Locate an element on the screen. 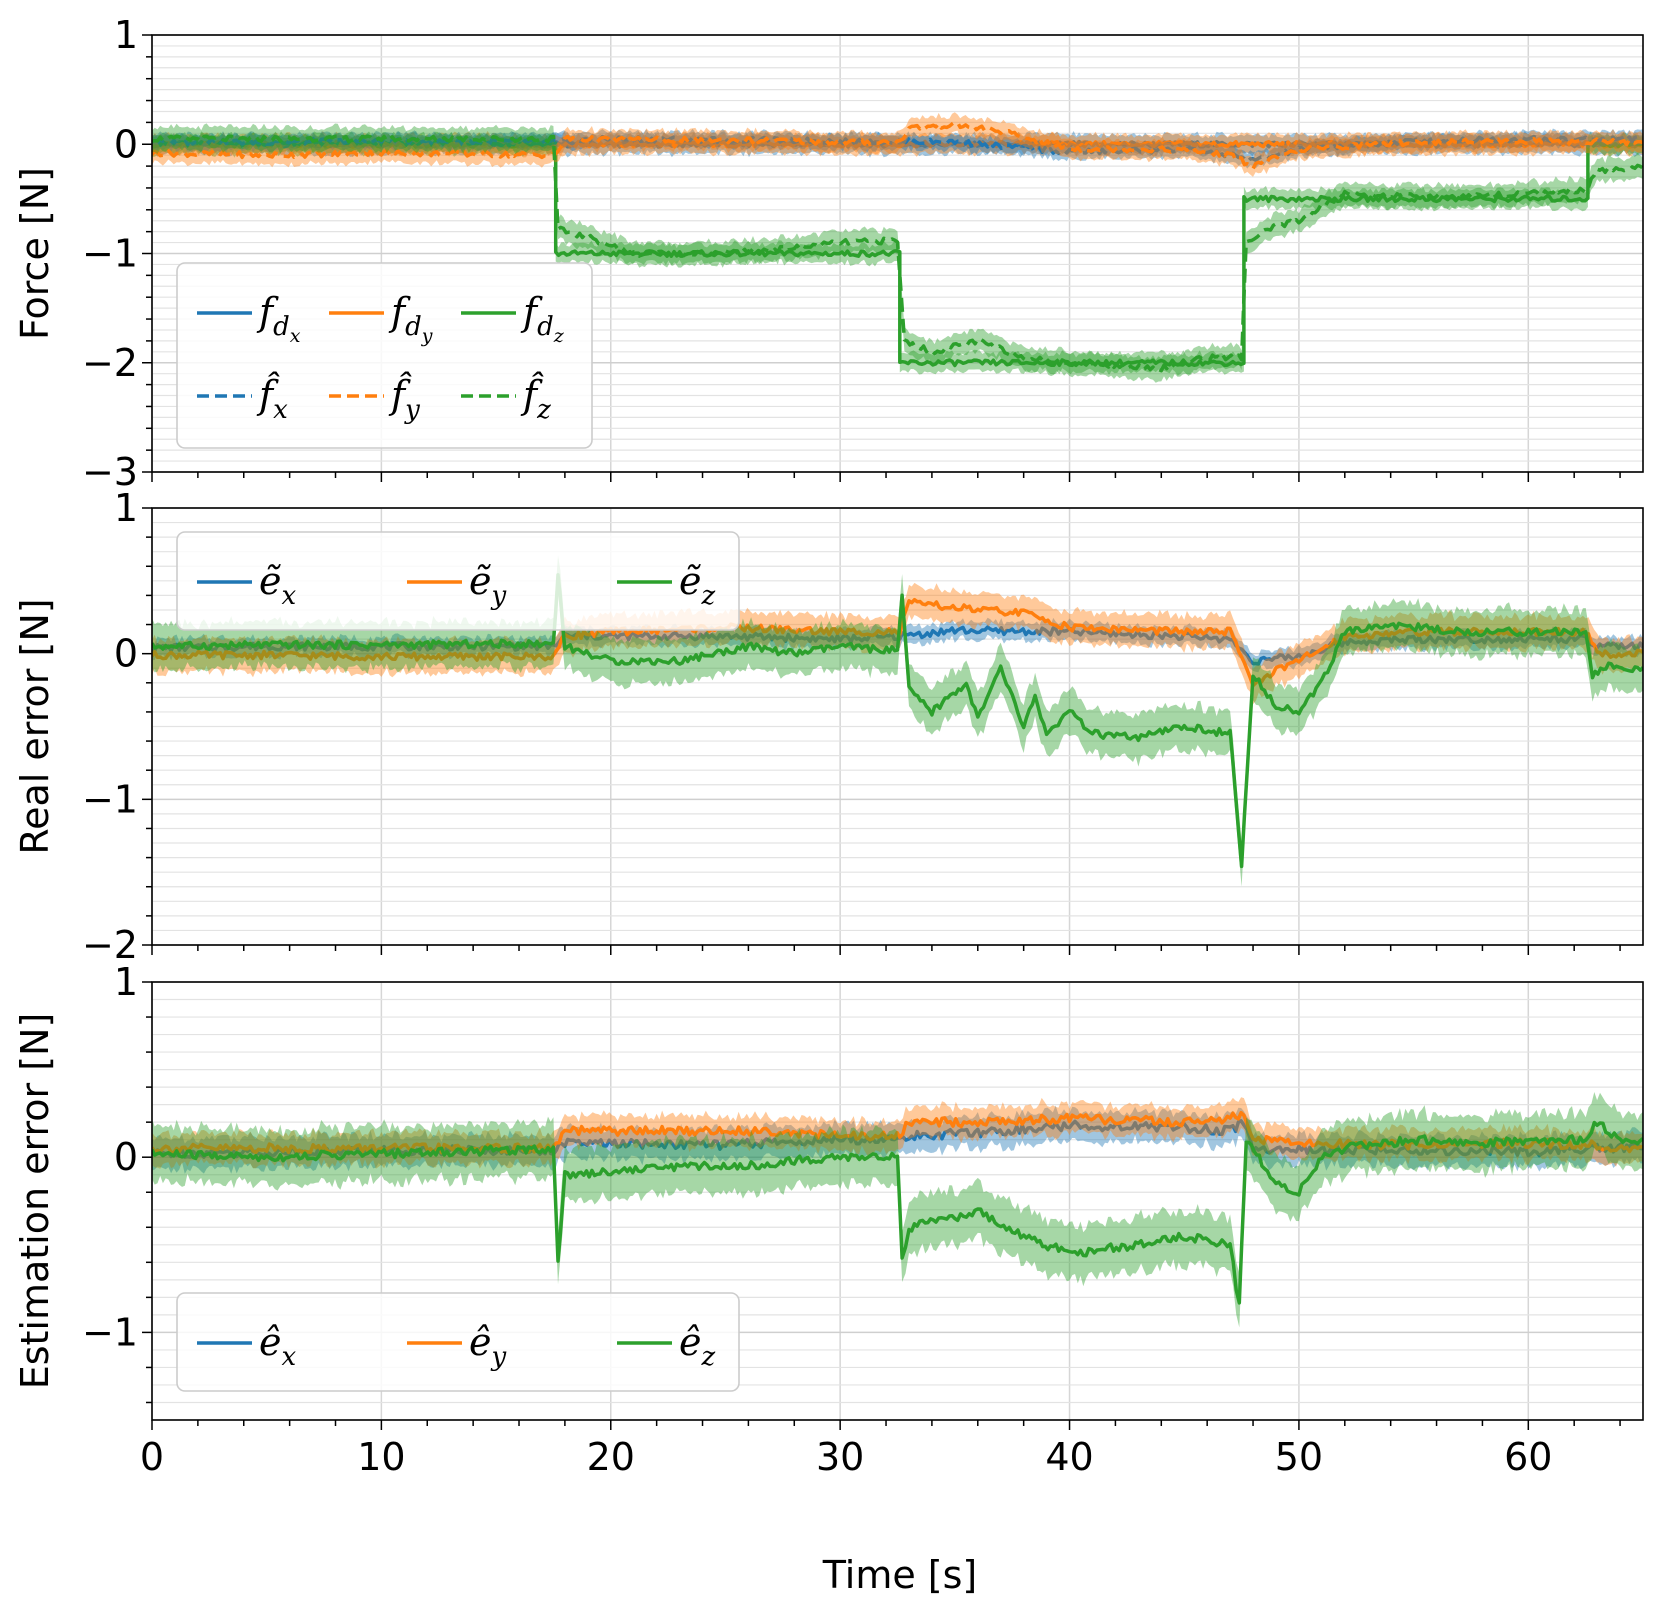 Image resolution: width=1660 pixels, height=1613 pixels. legend-label-f_hat_z: f̂z is located at coordinates (535, 398).